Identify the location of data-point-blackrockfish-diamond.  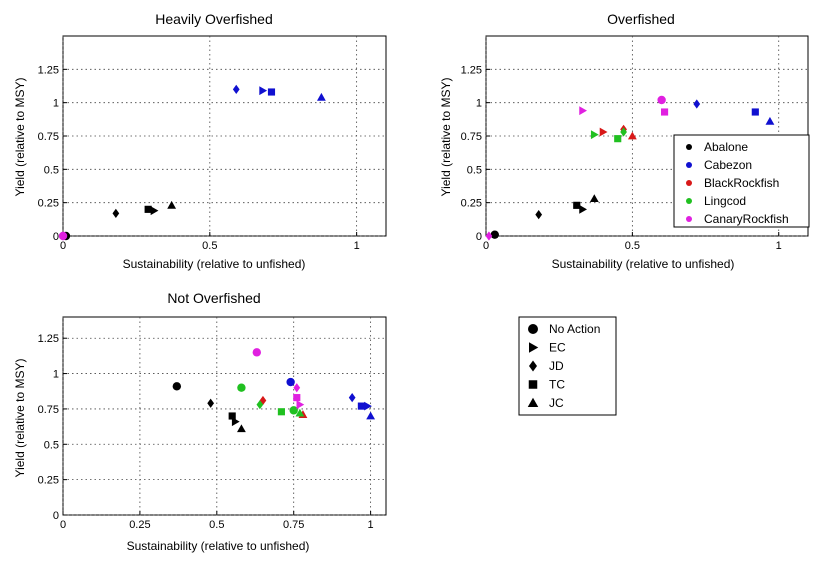
(263, 400).